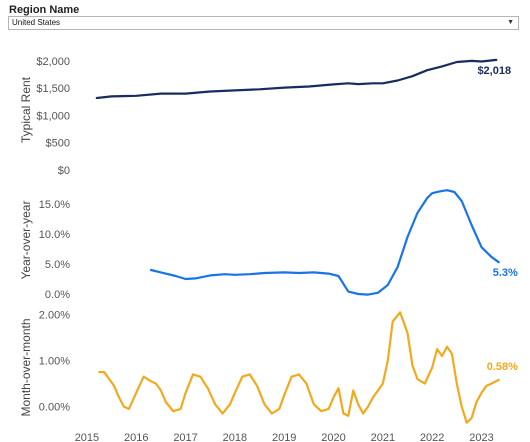 This screenshot has width=530, height=442. What do you see at coordinates (54, 362) in the screenshot?
I see `y-tick-label: 1.00%` at bounding box center [54, 362].